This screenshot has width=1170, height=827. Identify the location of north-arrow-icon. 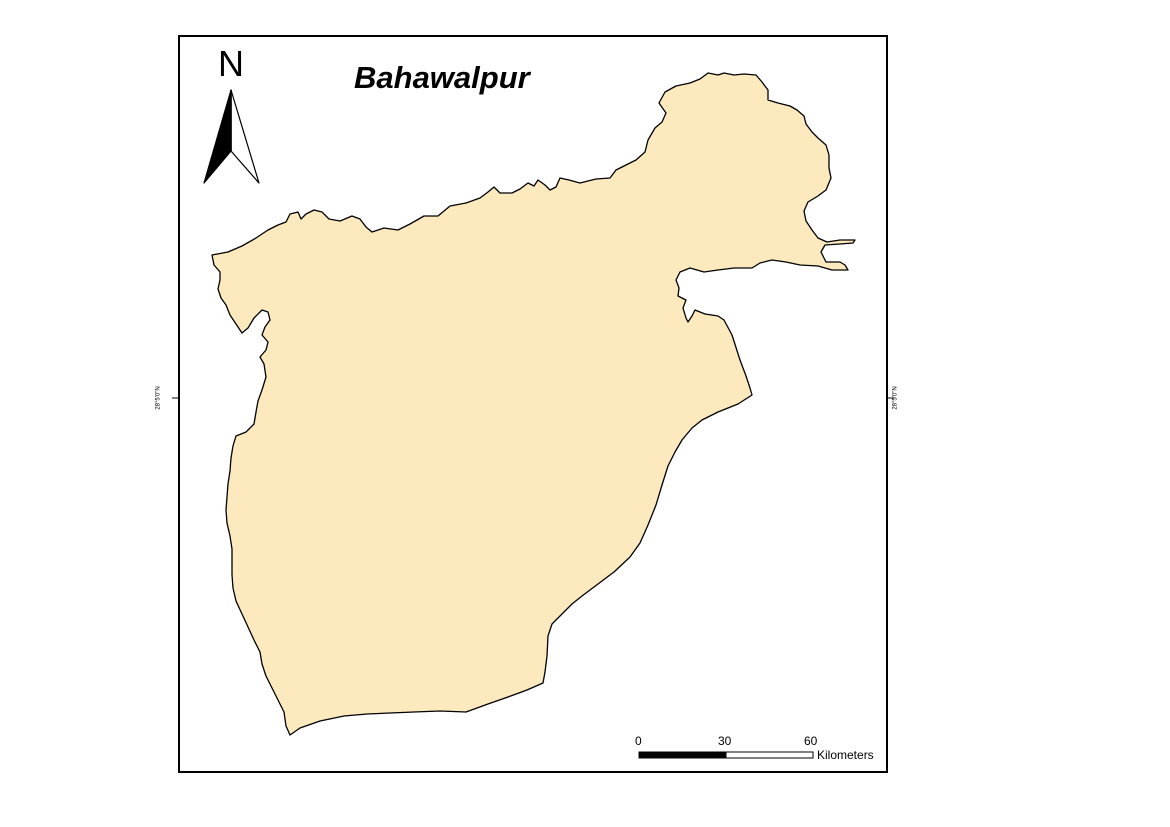
(231, 136).